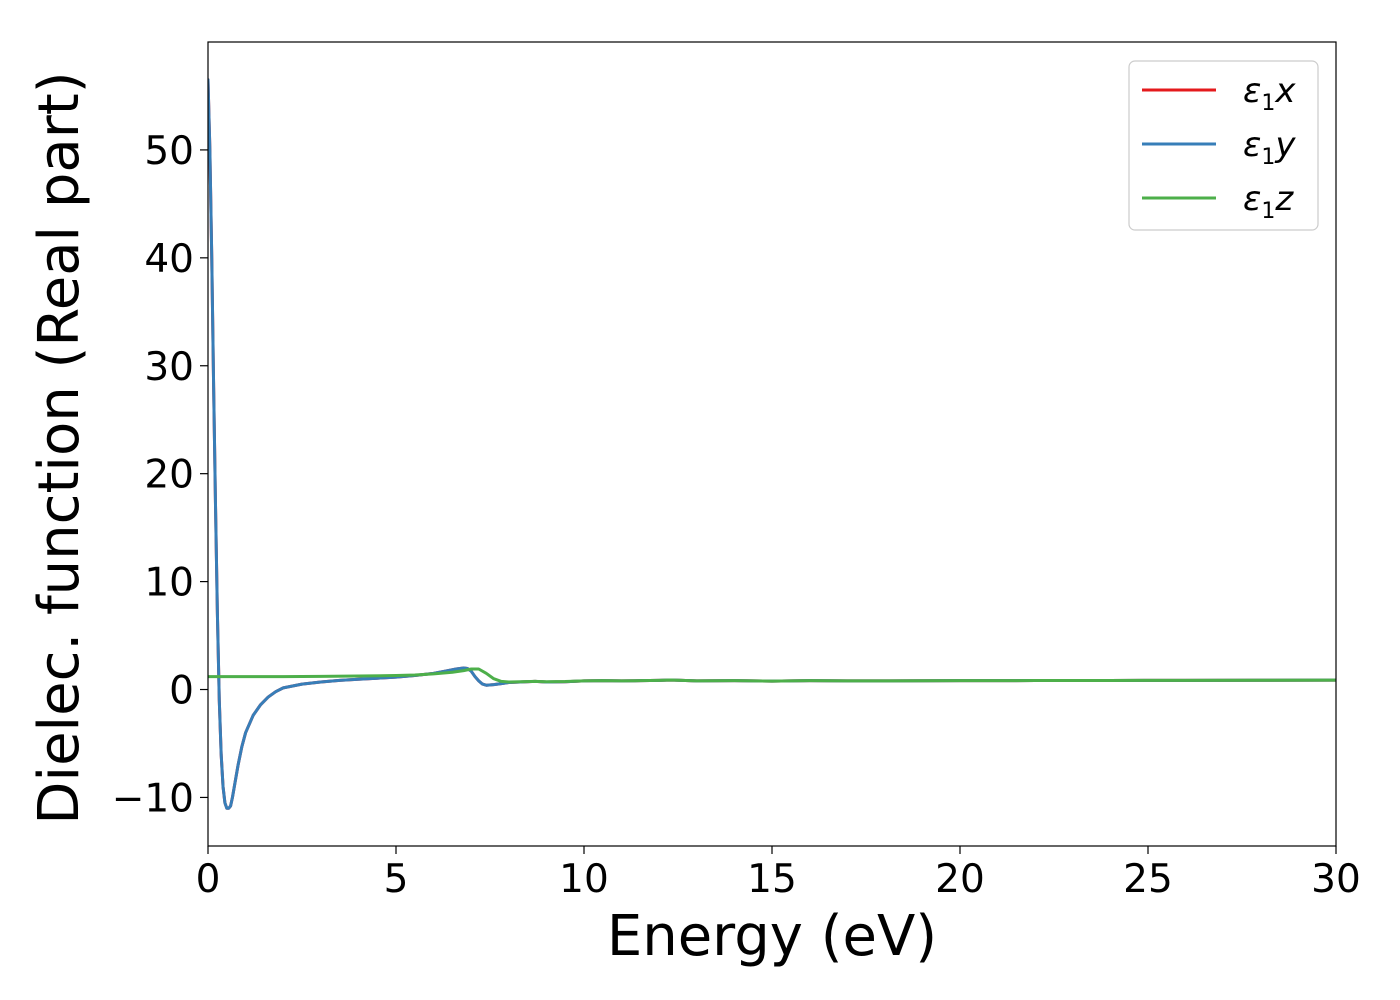 This screenshot has width=1400, height=1000. Describe the element at coordinates (396, 879) in the screenshot. I see `x-tick-label: 5` at that location.